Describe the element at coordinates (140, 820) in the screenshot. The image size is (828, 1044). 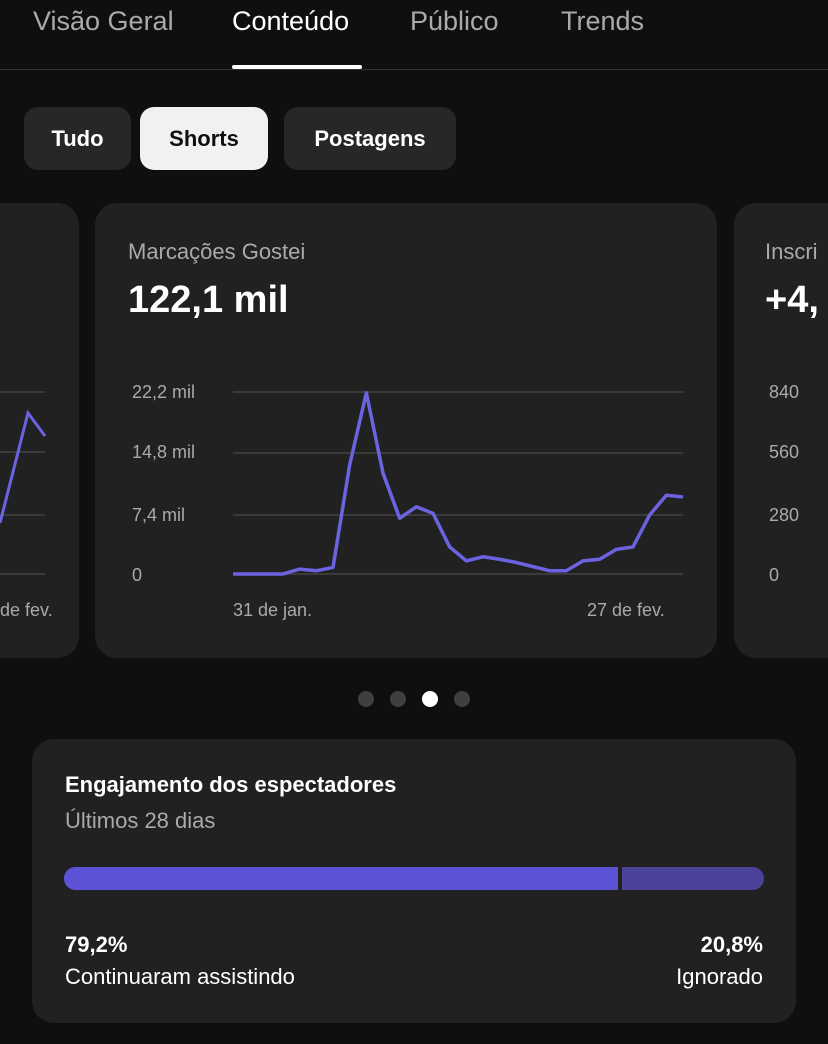
I see `engagement-subtitle: Últimos 28 dias` at that location.